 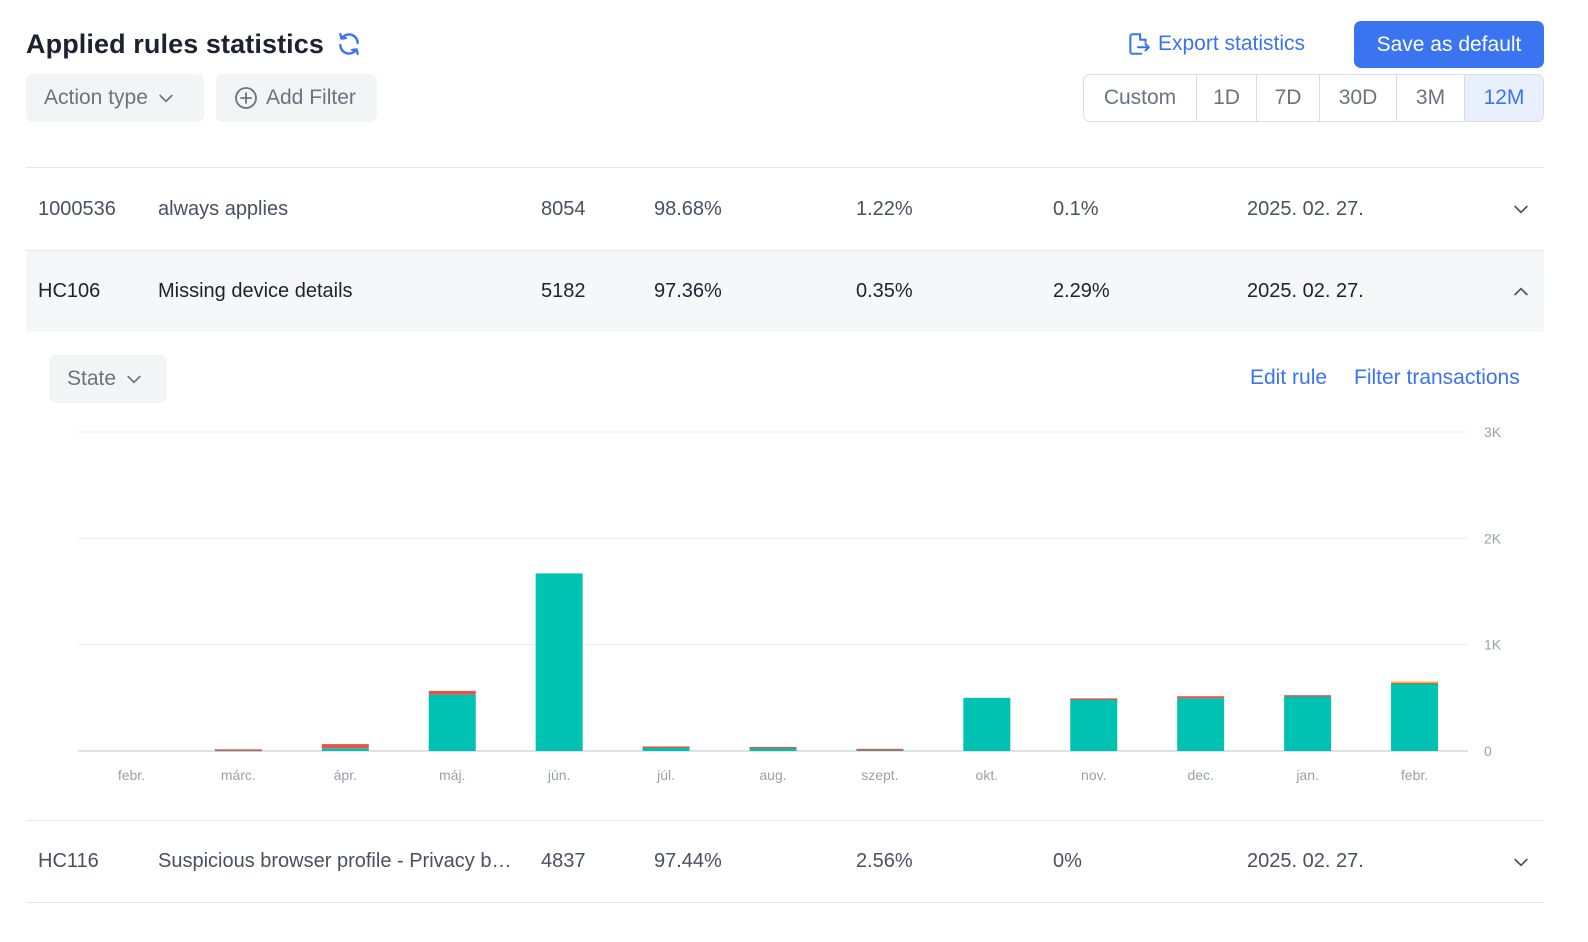 I want to click on x-tick-label: nov., so click(x=1093, y=775).